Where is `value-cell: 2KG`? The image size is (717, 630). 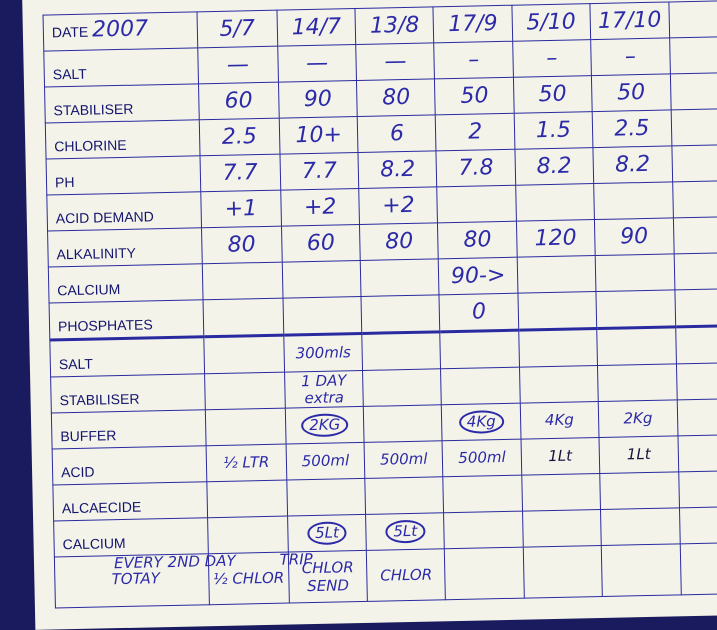
value-cell: 2KG is located at coordinates (325, 425).